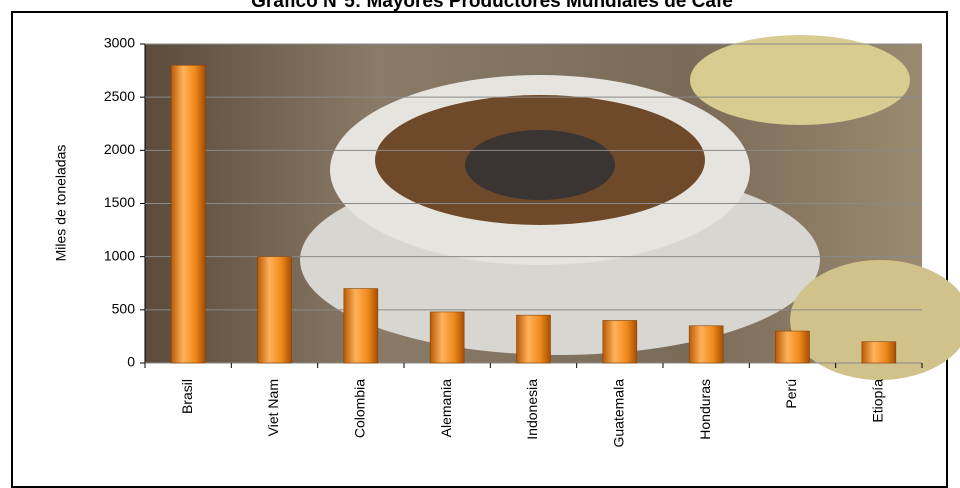 The width and height of the screenshot is (960, 488). Describe the element at coordinates (119, 96) in the screenshot. I see `y-tick-label: 2500` at that location.